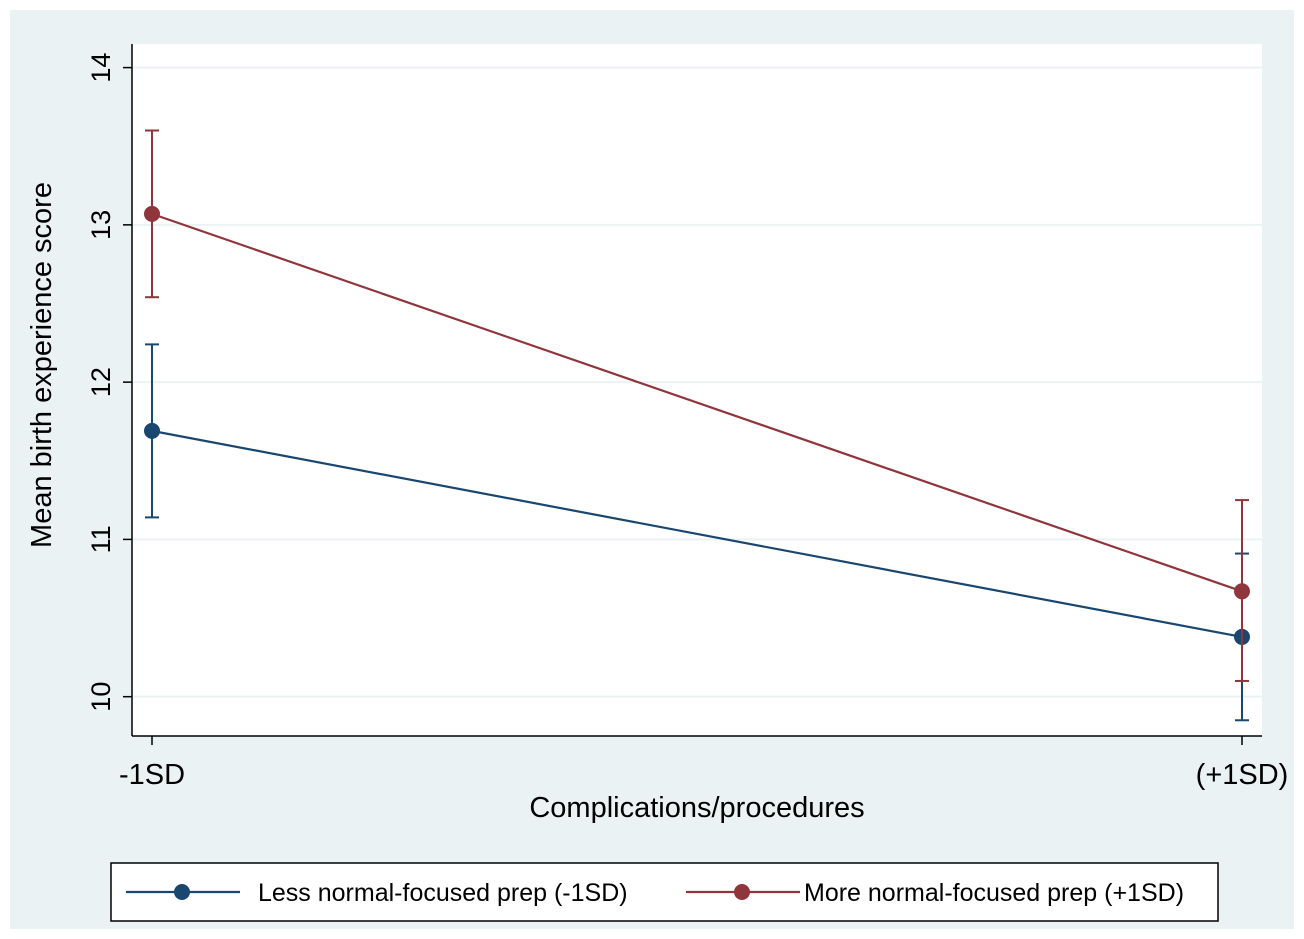  I want to click on x-tick-label: -1SD, so click(152, 775).